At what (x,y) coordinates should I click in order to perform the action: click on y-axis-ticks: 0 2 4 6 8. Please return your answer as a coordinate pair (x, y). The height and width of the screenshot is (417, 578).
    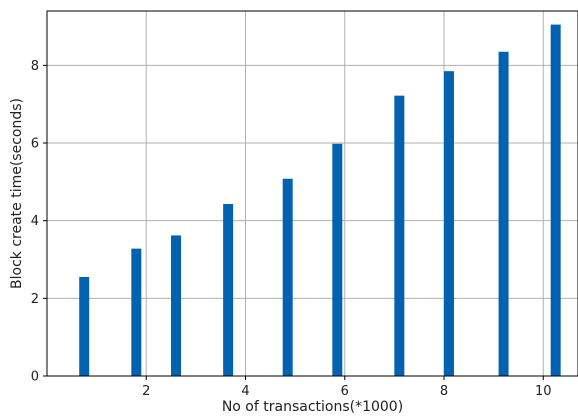
    Looking at the image, I should click on (39, 222).